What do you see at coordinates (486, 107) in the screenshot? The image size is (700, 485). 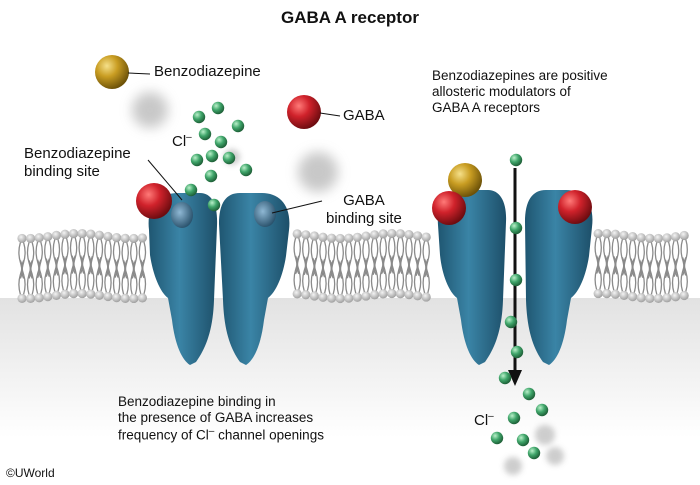 I see `modulator-note-line3: GABA A receptors` at bounding box center [486, 107].